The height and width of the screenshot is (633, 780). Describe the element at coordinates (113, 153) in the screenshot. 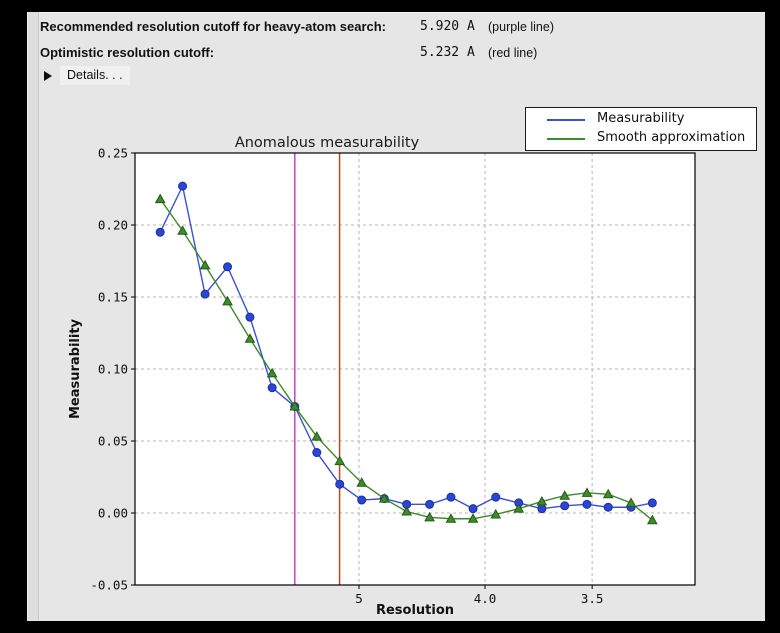

I see `y-tick-label: 0.25` at that location.